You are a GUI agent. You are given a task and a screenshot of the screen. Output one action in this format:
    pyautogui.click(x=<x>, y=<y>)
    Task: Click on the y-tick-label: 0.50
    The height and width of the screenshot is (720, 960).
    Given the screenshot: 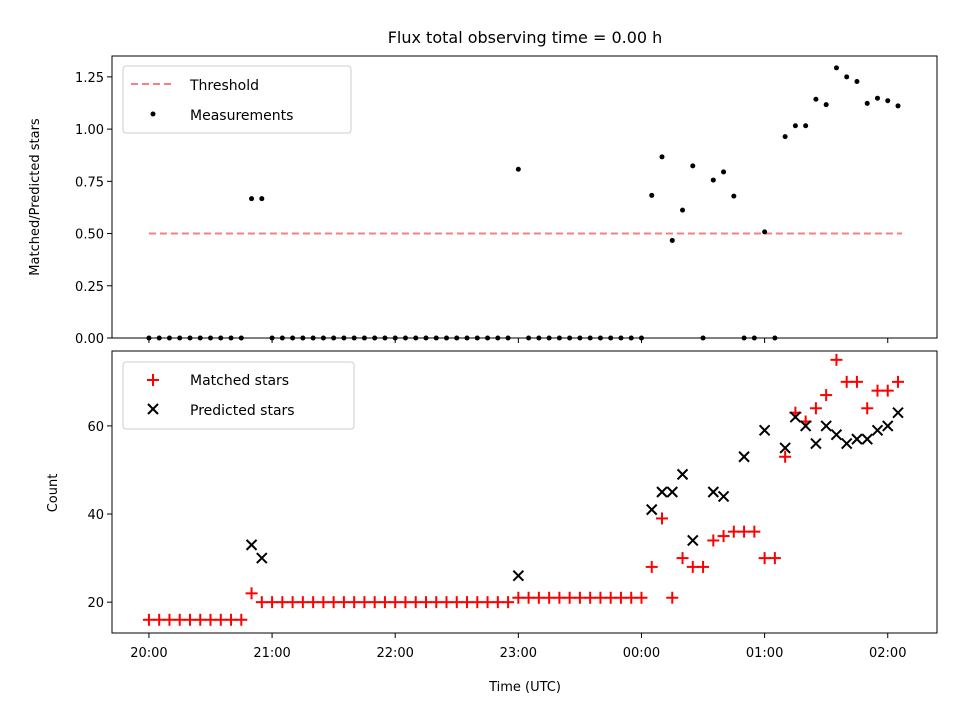 What is the action you would take?
    pyautogui.click(x=89, y=235)
    